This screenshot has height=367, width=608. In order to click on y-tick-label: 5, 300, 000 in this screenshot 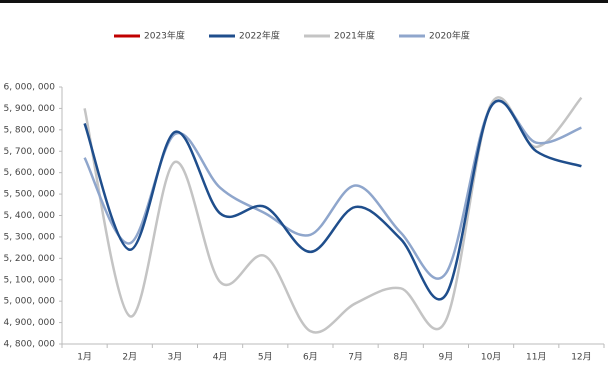, I will do `click(29, 237)`.